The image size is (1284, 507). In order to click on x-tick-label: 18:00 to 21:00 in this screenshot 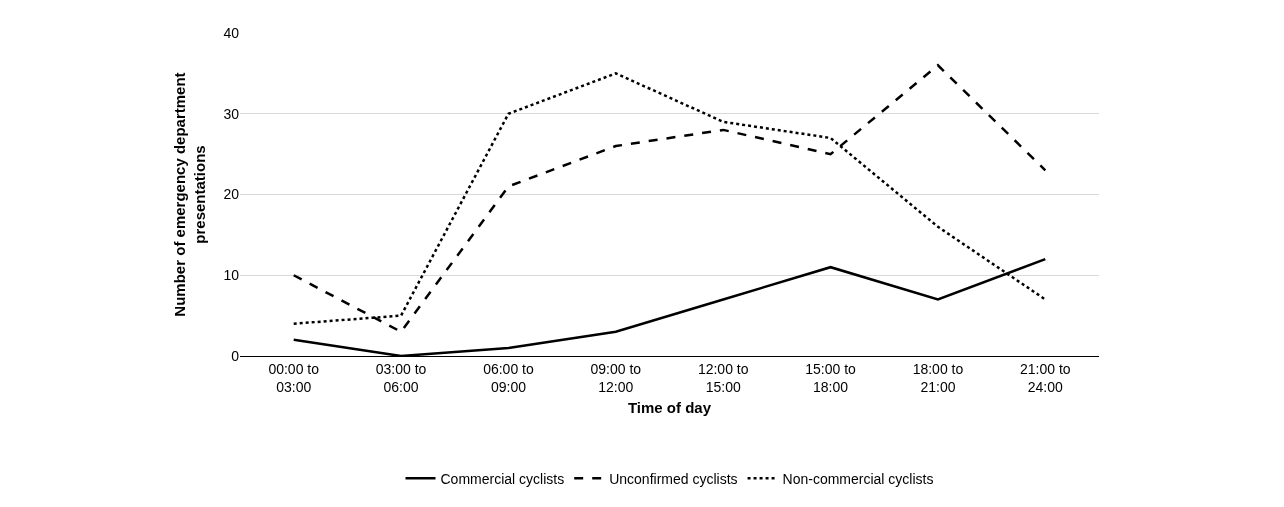, I will do `click(938, 377)`.